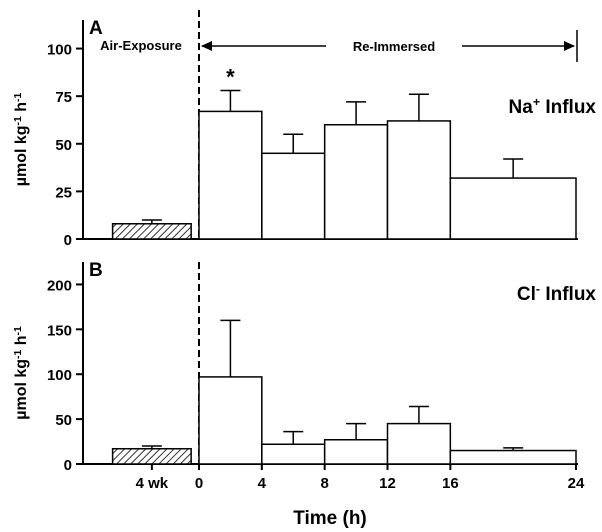  What do you see at coordinates (152, 483) in the screenshot?
I see `x-tick-label: 4 wk` at bounding box center [152, 483].